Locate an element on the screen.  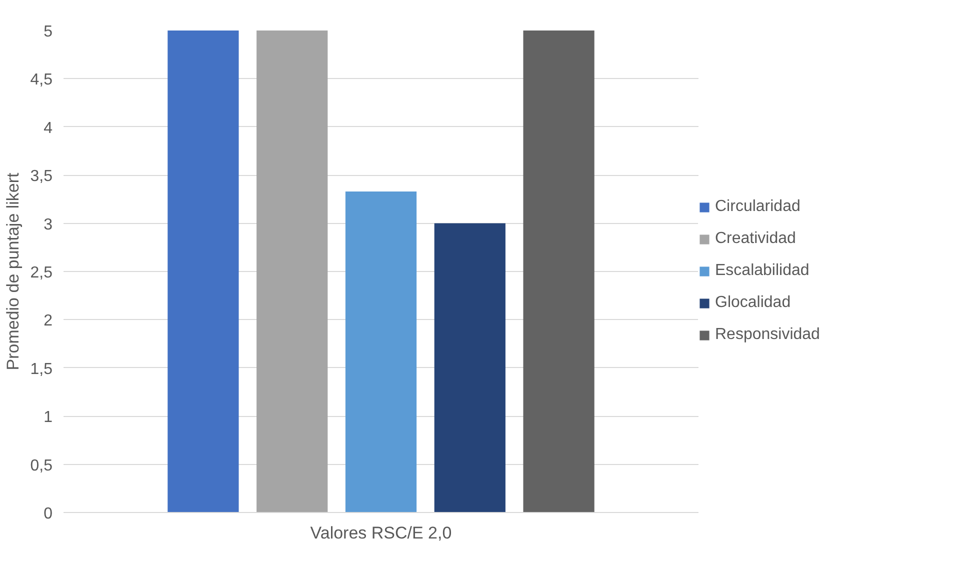
y-tick-label: 5 is located at coordinates (48, 32).